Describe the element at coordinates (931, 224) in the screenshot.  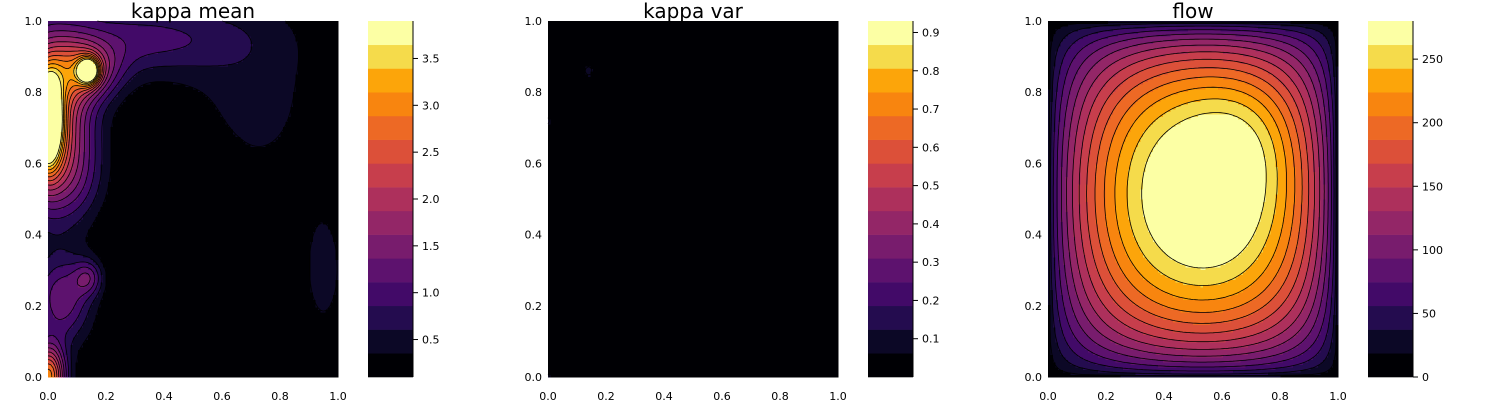
I see `colorbar-tick-label: 0.4` at that location.